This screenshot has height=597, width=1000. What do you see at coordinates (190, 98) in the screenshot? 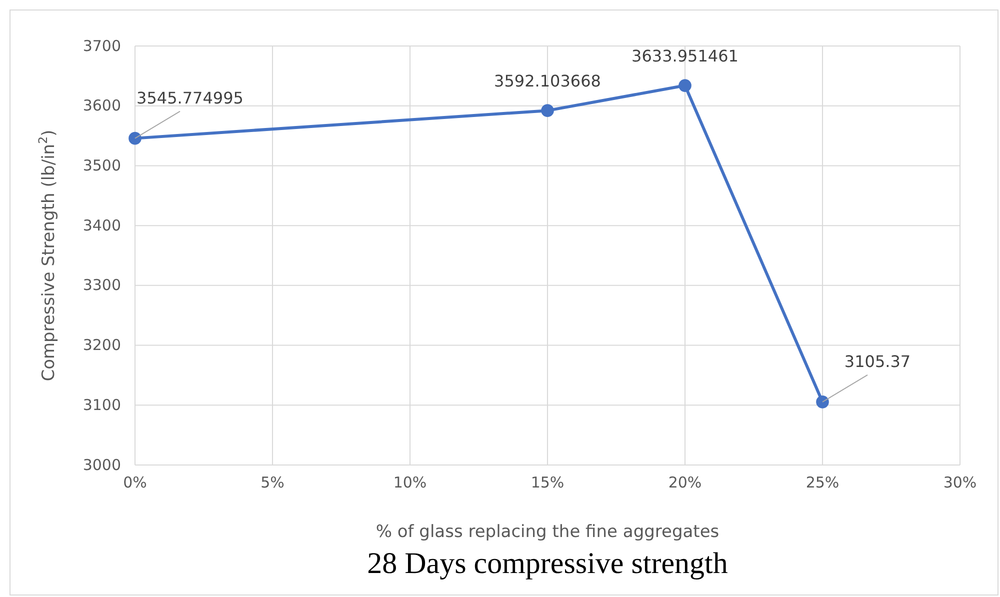
I see `data-label: 3545.774995` at bounding box center [190, 98].